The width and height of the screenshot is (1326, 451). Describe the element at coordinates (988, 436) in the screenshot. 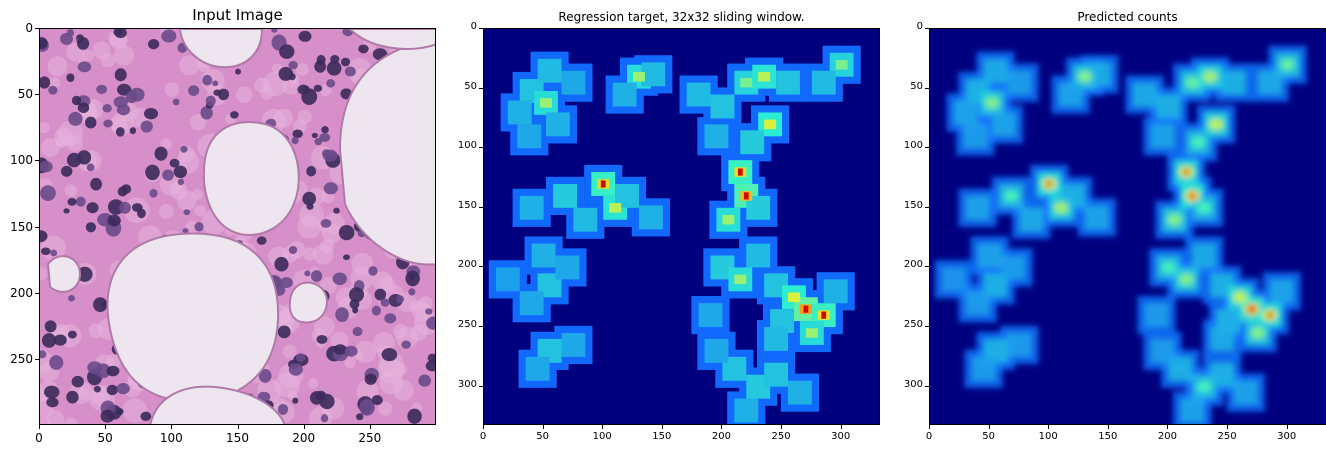

I see `x-tick-label: 50` at that location.